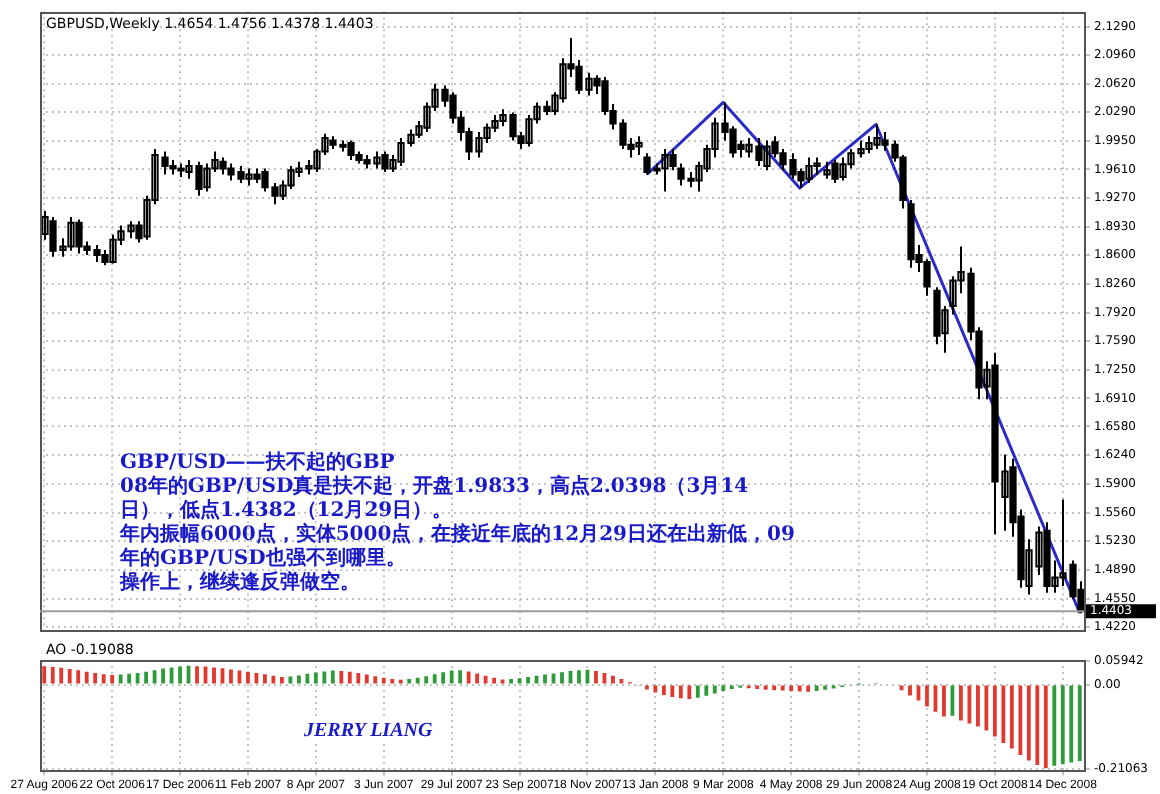  Describe the element at coordinates (241, 584) in the screenshot. I see `annotation: 操作上，继续逢反弹做空。` at that location.